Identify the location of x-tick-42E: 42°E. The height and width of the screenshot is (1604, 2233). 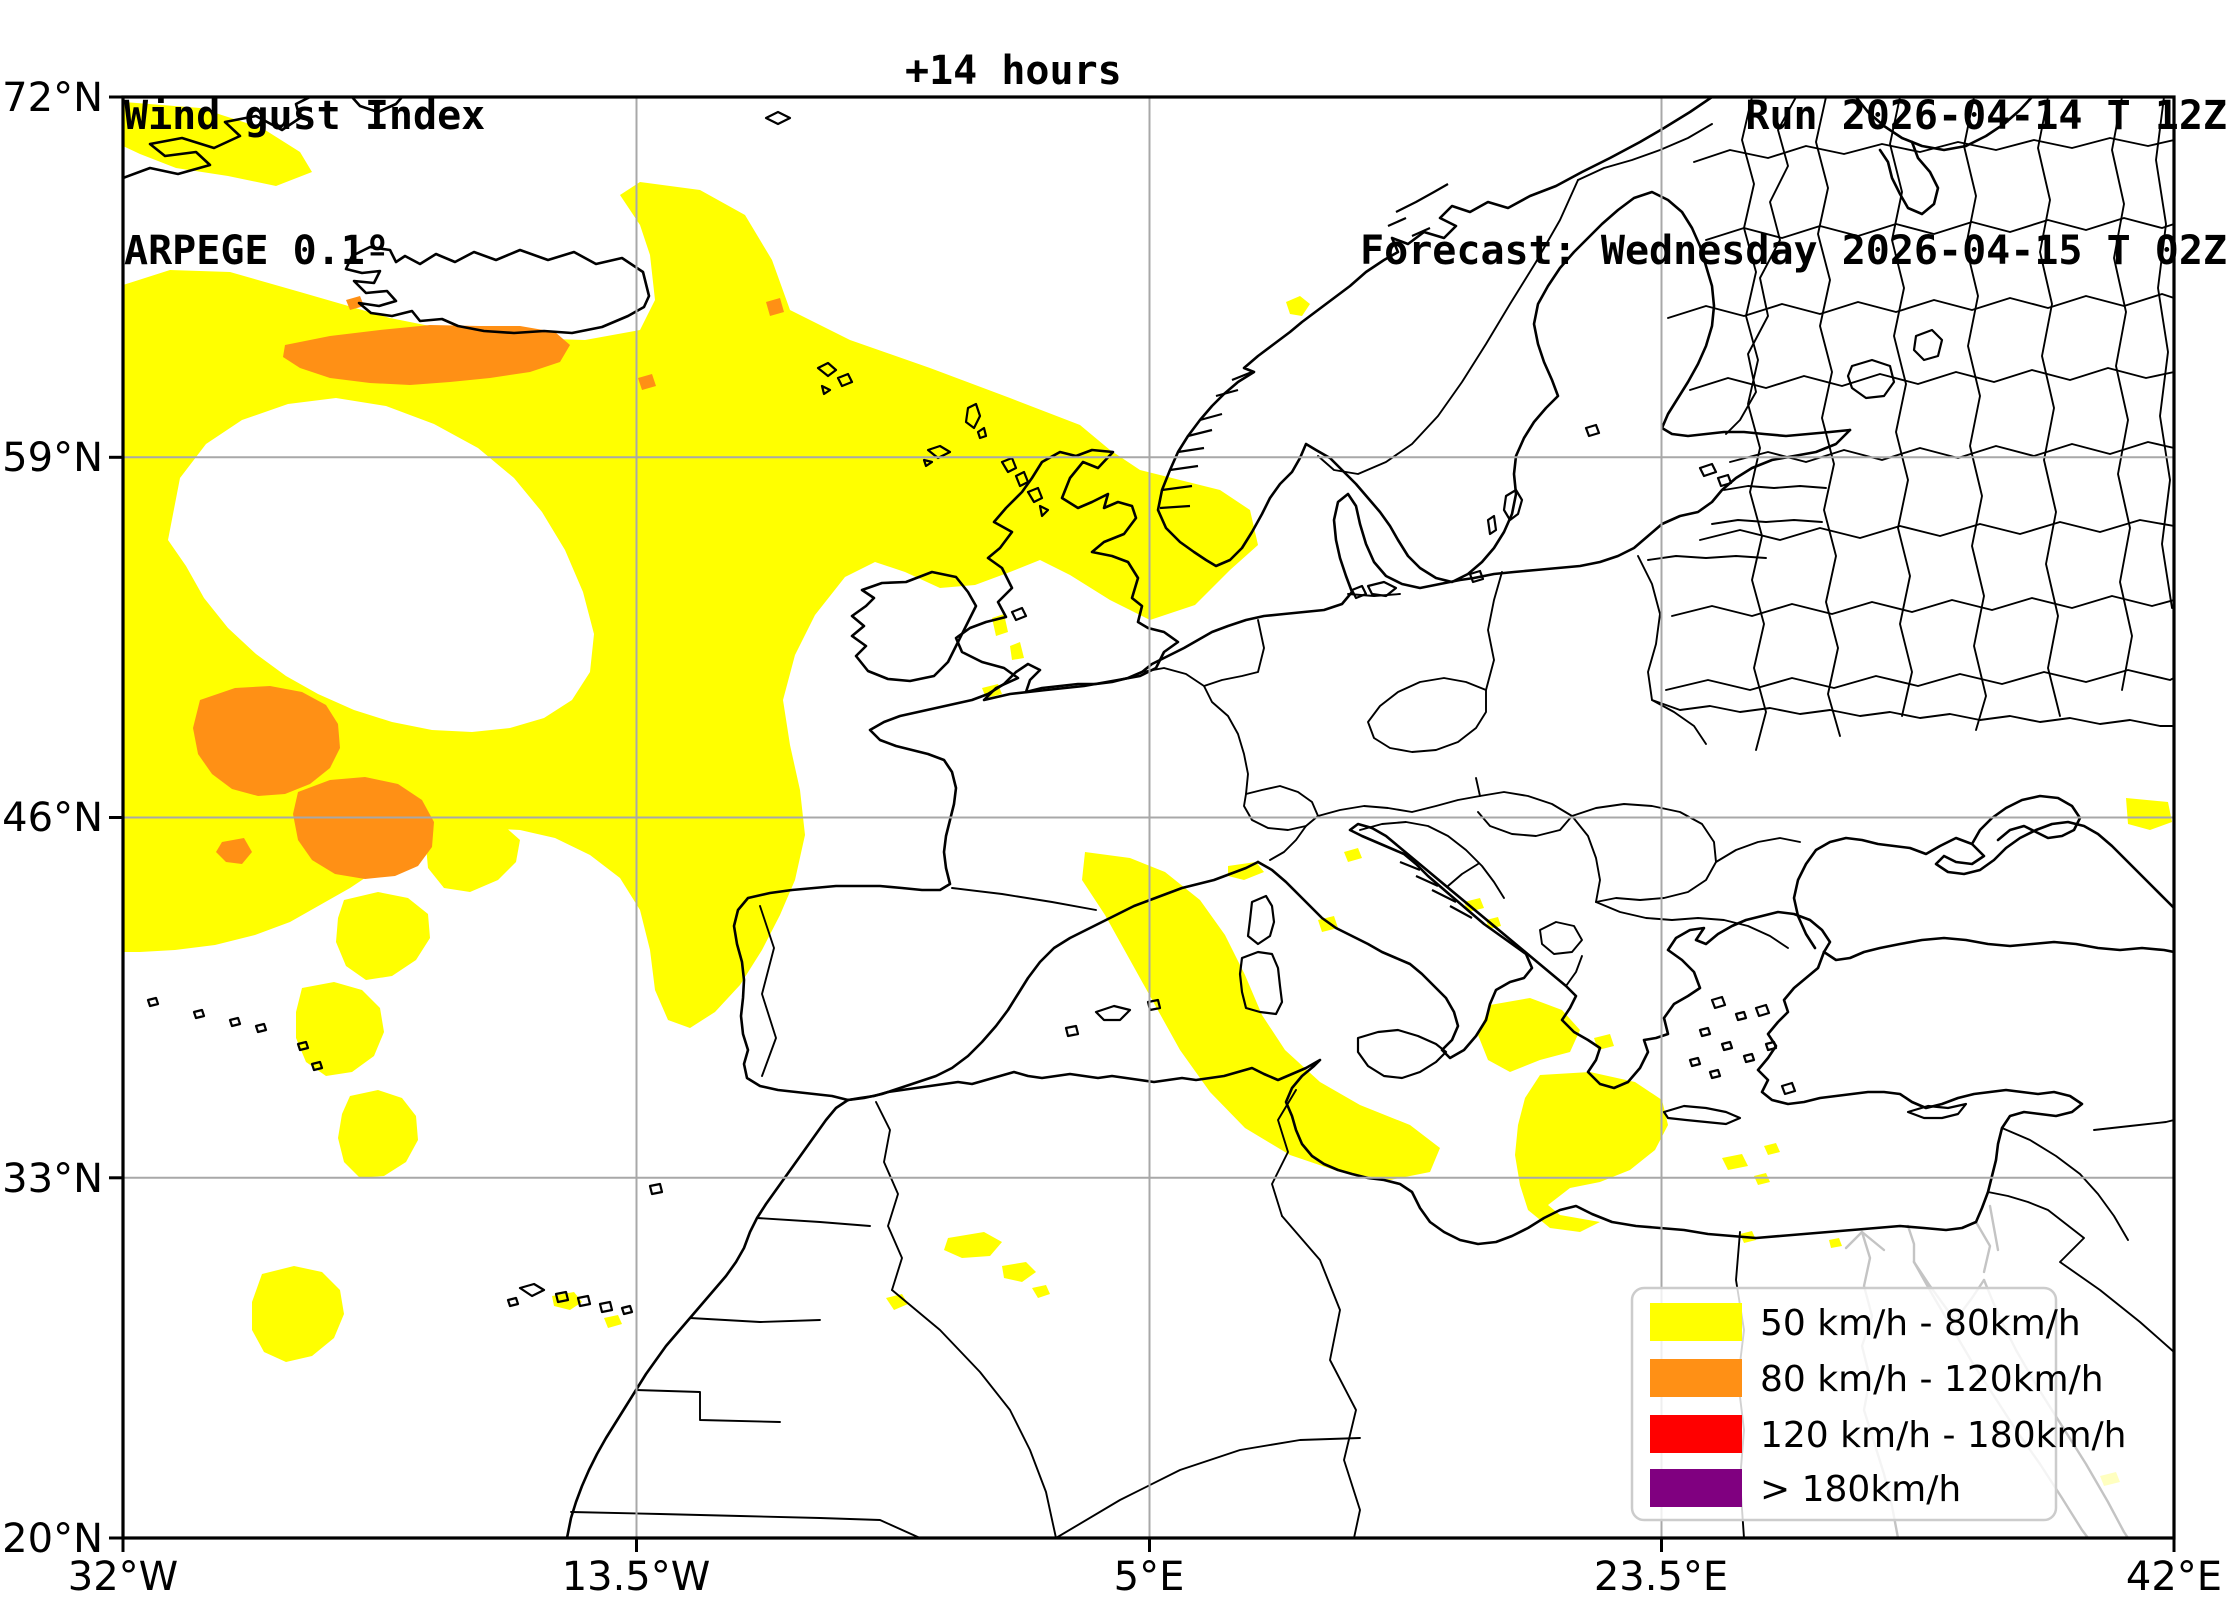
(2174, 1577).